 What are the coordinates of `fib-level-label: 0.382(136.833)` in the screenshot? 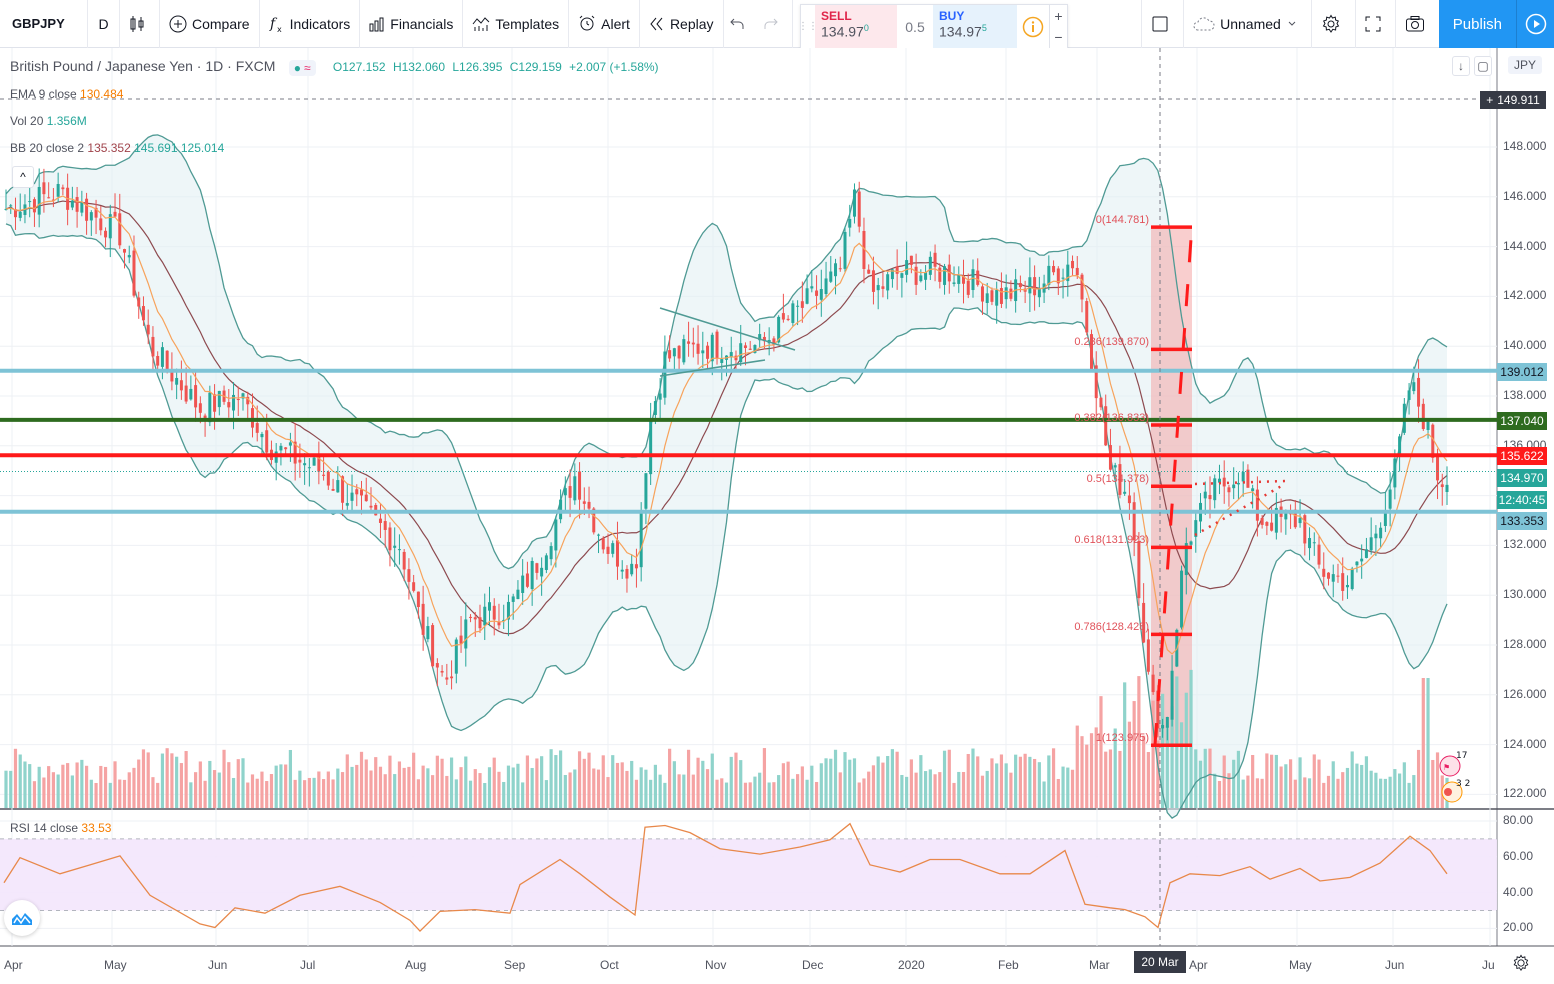 It's located at (1111, 418).